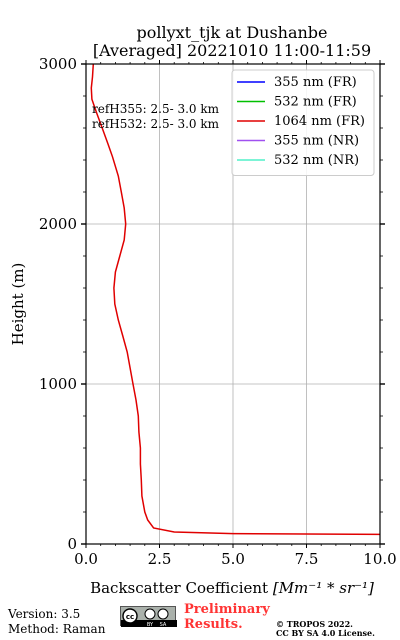 This screenshot has width=400, height=640. Describe the element at coordinates (181, 588) in the screenshot. I see `x-axis-label-text: Backscatter Coefficient` at that location.